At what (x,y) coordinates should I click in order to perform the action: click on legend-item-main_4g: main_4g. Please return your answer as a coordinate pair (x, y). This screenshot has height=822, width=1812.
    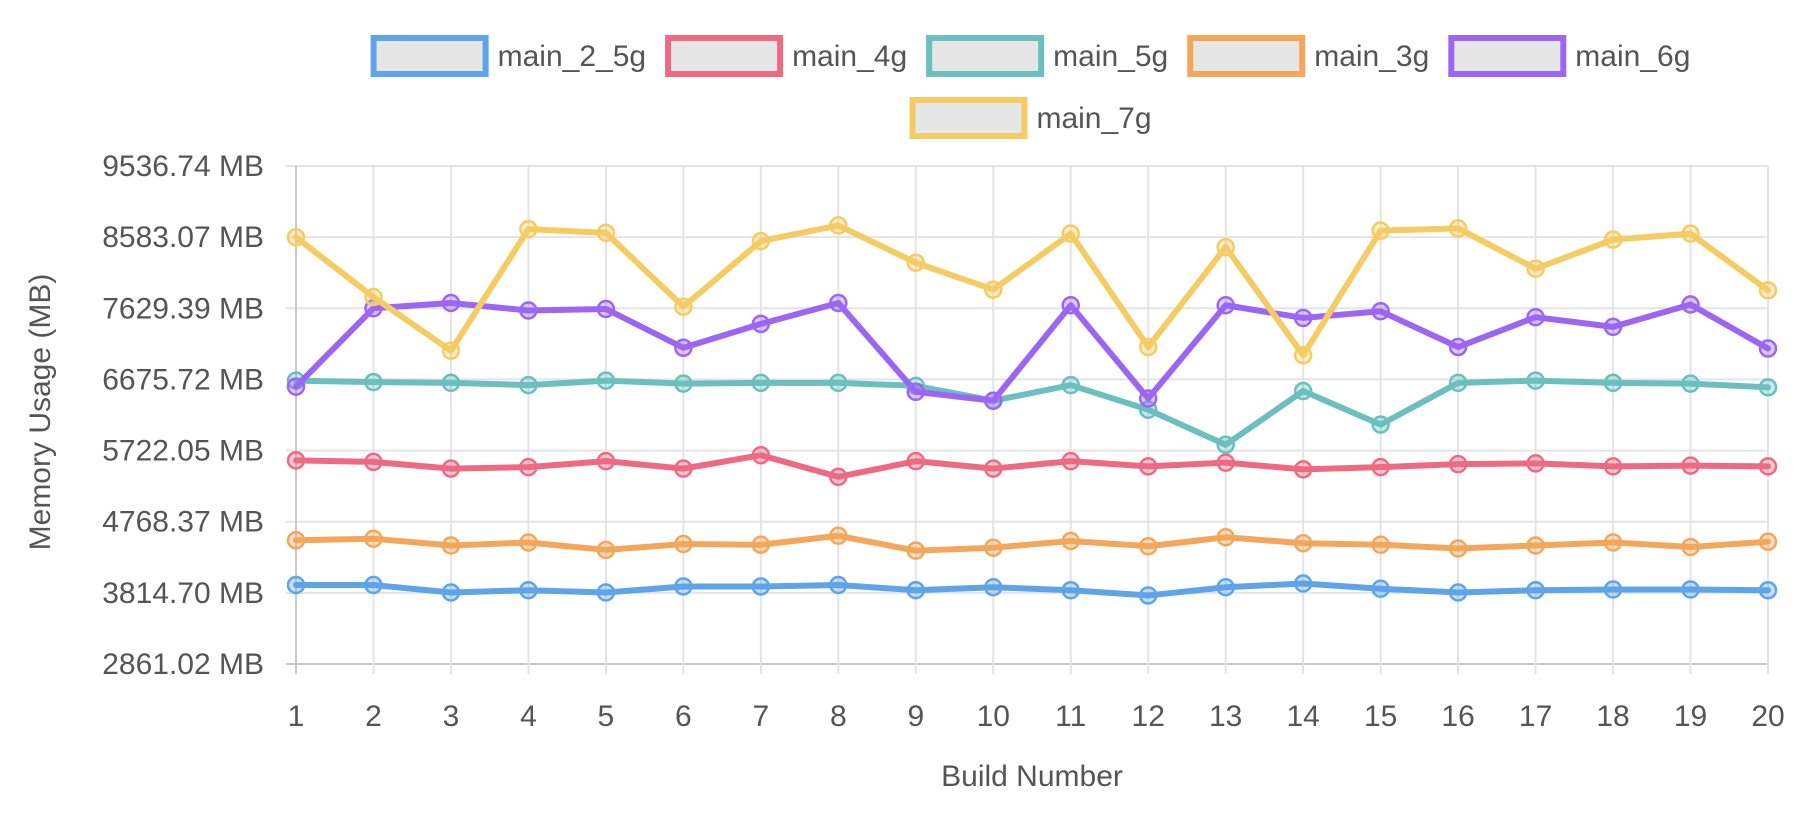
    Looking at the image, I should click on (786, 56).